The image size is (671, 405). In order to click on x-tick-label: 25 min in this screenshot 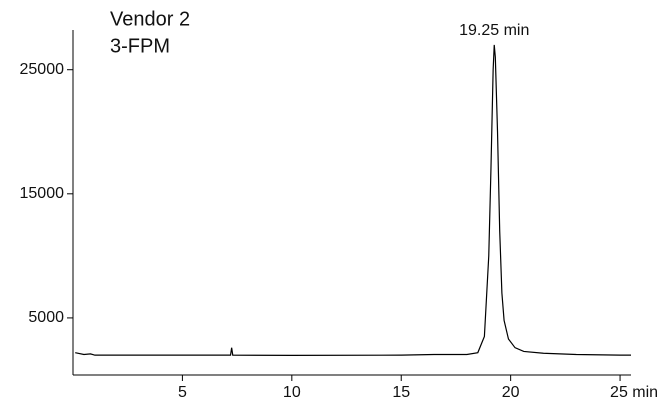, I will do `click(634, 392)`.